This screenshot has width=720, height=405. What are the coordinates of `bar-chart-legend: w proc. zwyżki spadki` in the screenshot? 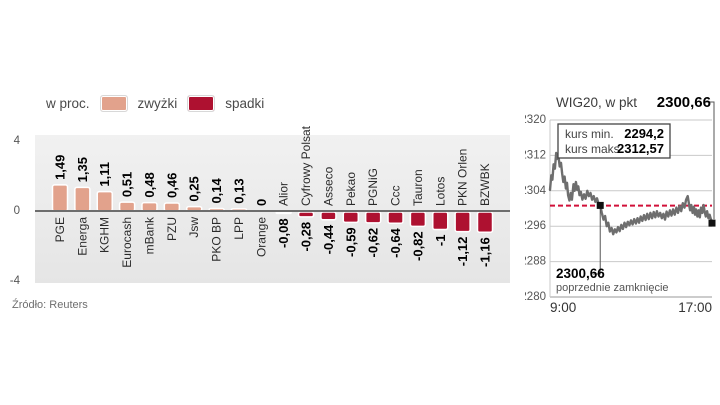 It's located at (155, 103).